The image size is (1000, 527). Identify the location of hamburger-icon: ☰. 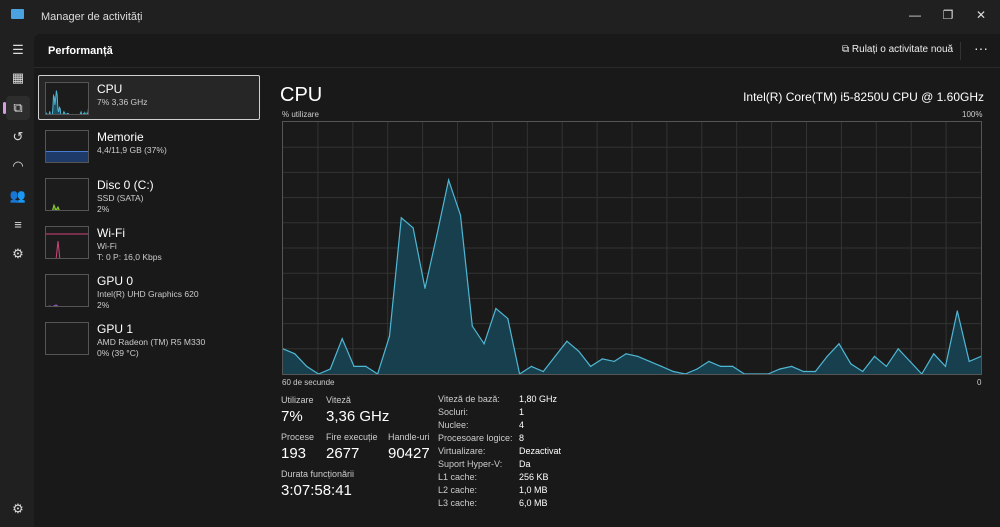
(18, 49).